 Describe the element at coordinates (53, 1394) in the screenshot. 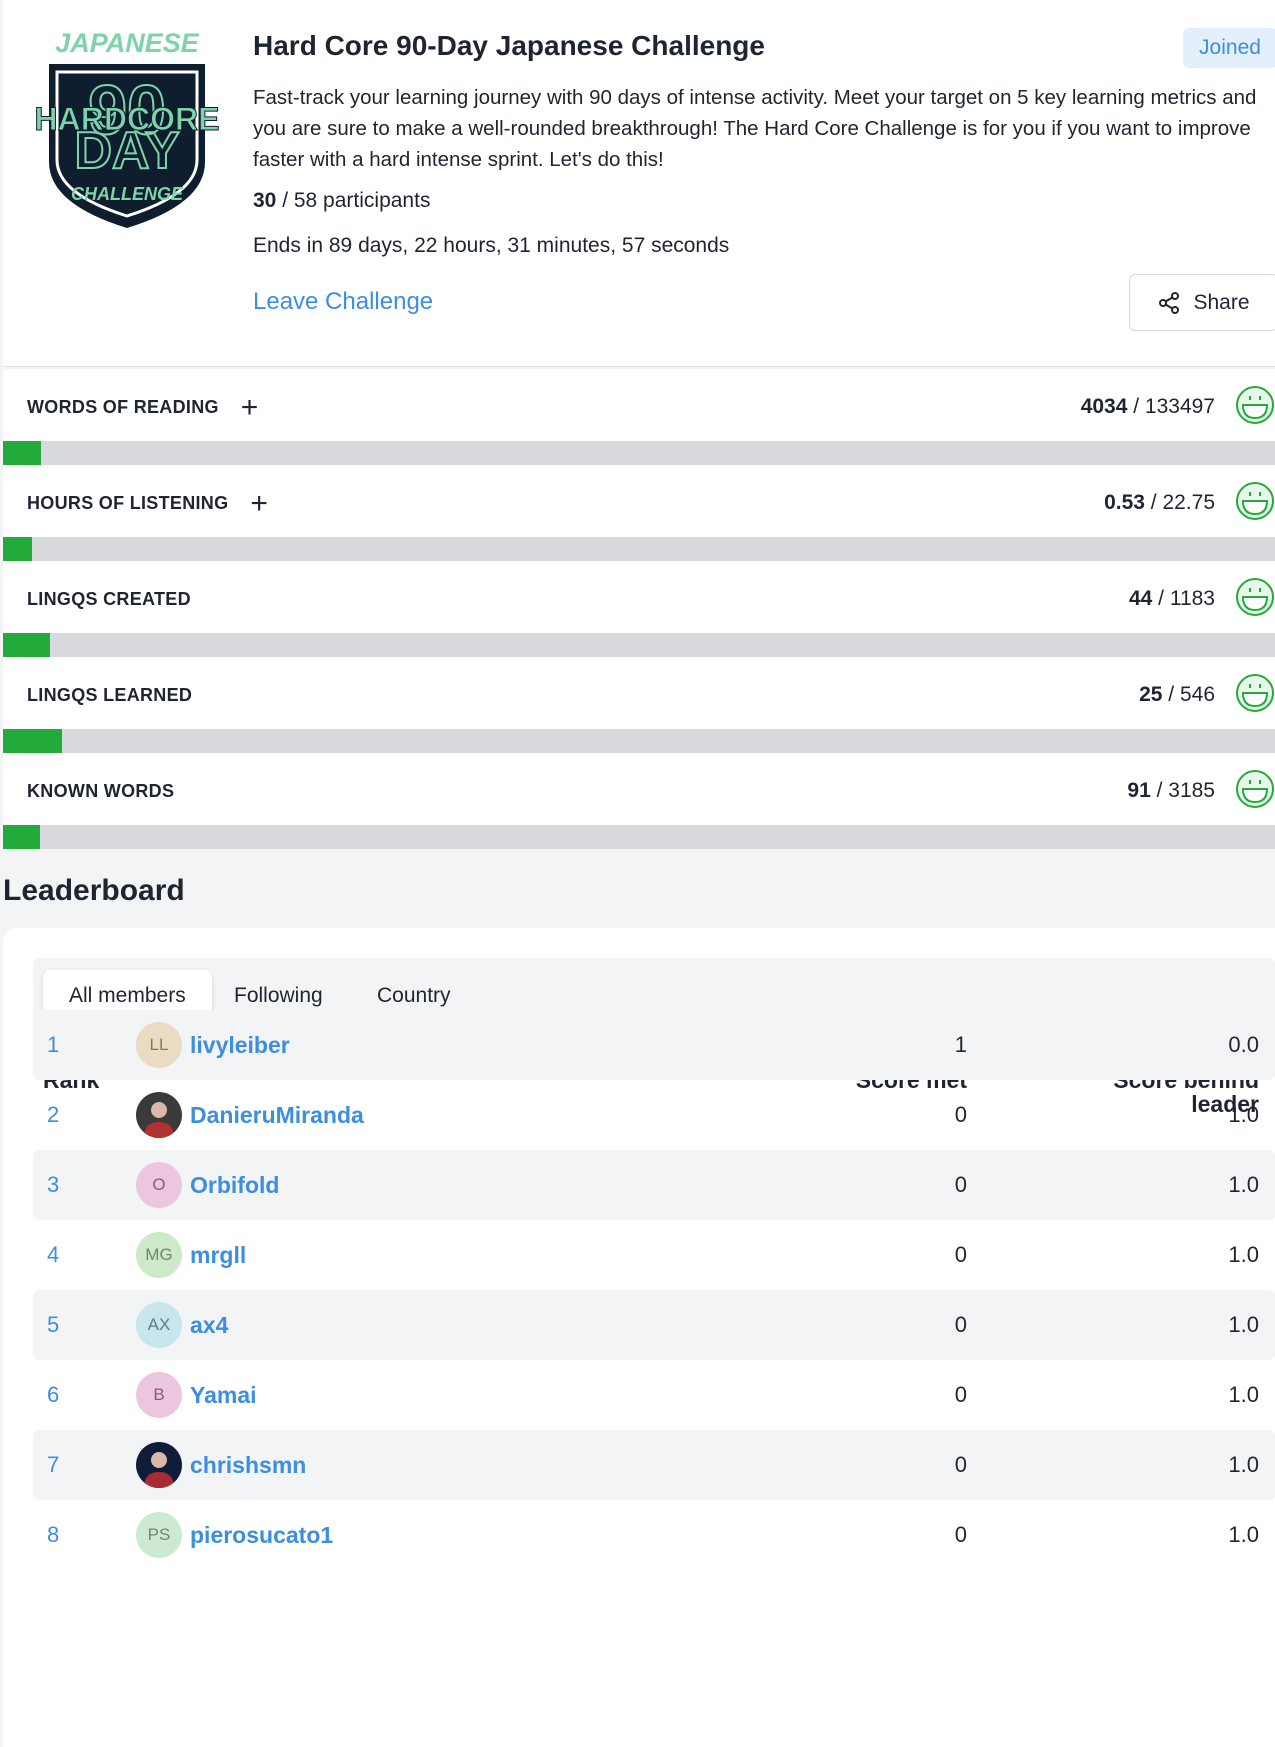

I see `row-rank: 6` at that location.